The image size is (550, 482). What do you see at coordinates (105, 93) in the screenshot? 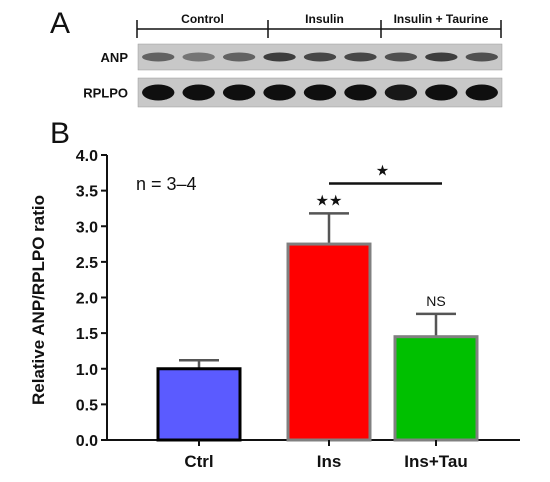
I see `blot-label: RPLPO` at bounding box center [105, 93].